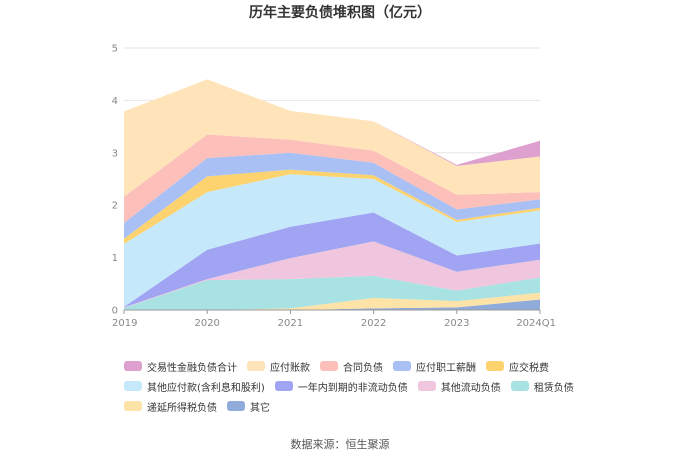  I want to click on legend-item: 递延所得税负债, so click(170, 406).